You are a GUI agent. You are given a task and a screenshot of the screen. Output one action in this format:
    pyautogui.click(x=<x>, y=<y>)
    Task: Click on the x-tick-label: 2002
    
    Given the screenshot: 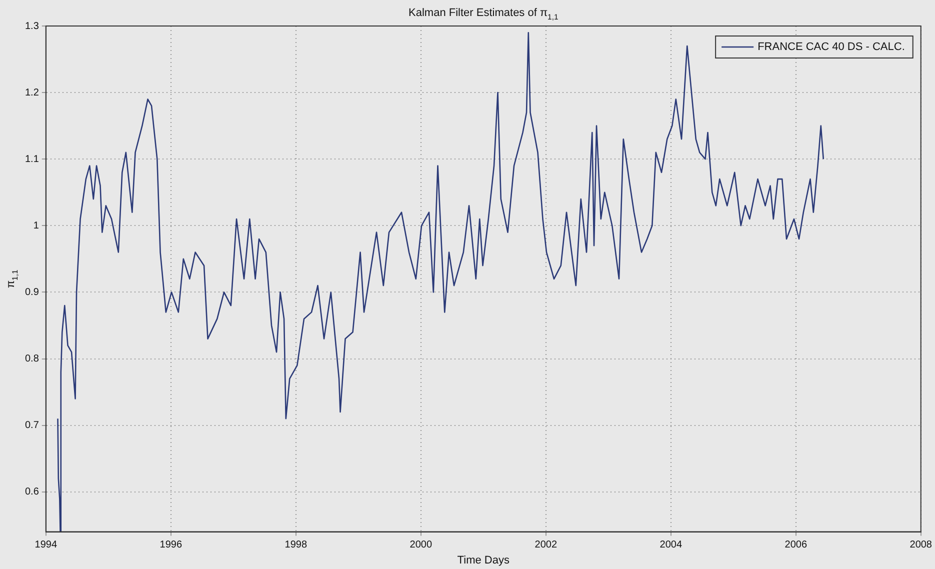 What is the action you would take?
    pyautogui.click(x=546, y=545)
    